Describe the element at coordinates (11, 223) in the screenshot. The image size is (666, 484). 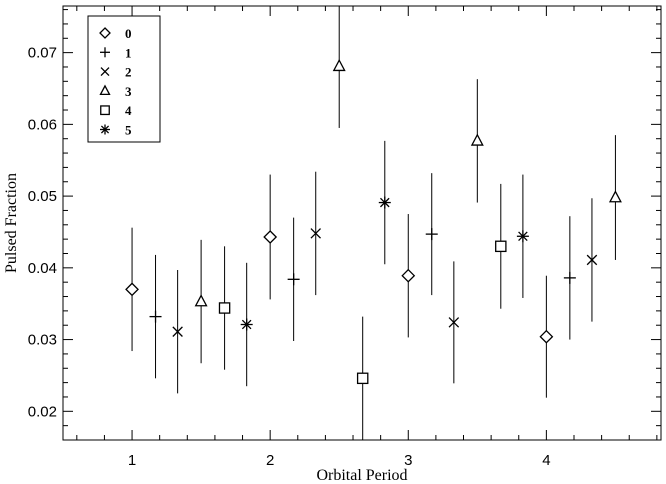
I see `y-axis-label: Pulsed Fraction` at that location.